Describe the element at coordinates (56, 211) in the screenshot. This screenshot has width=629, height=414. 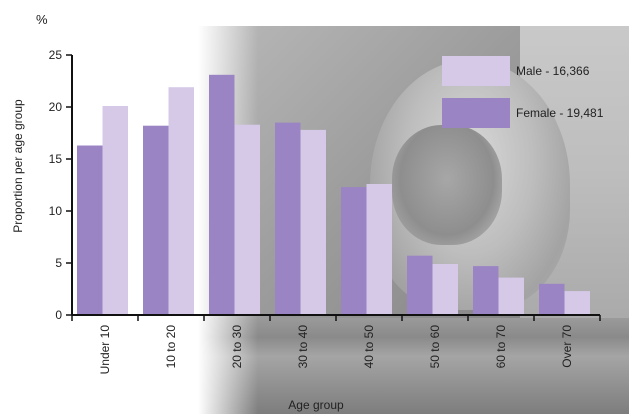
I see `y-tick-label: 10` at that location.